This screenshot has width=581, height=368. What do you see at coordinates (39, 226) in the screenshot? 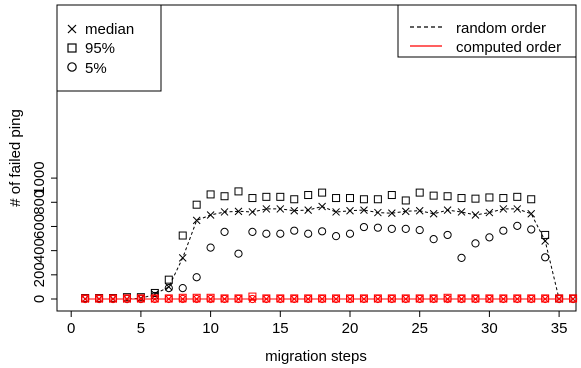
I see `y-tick-label-600: 600` at bounding box center [39, 226].